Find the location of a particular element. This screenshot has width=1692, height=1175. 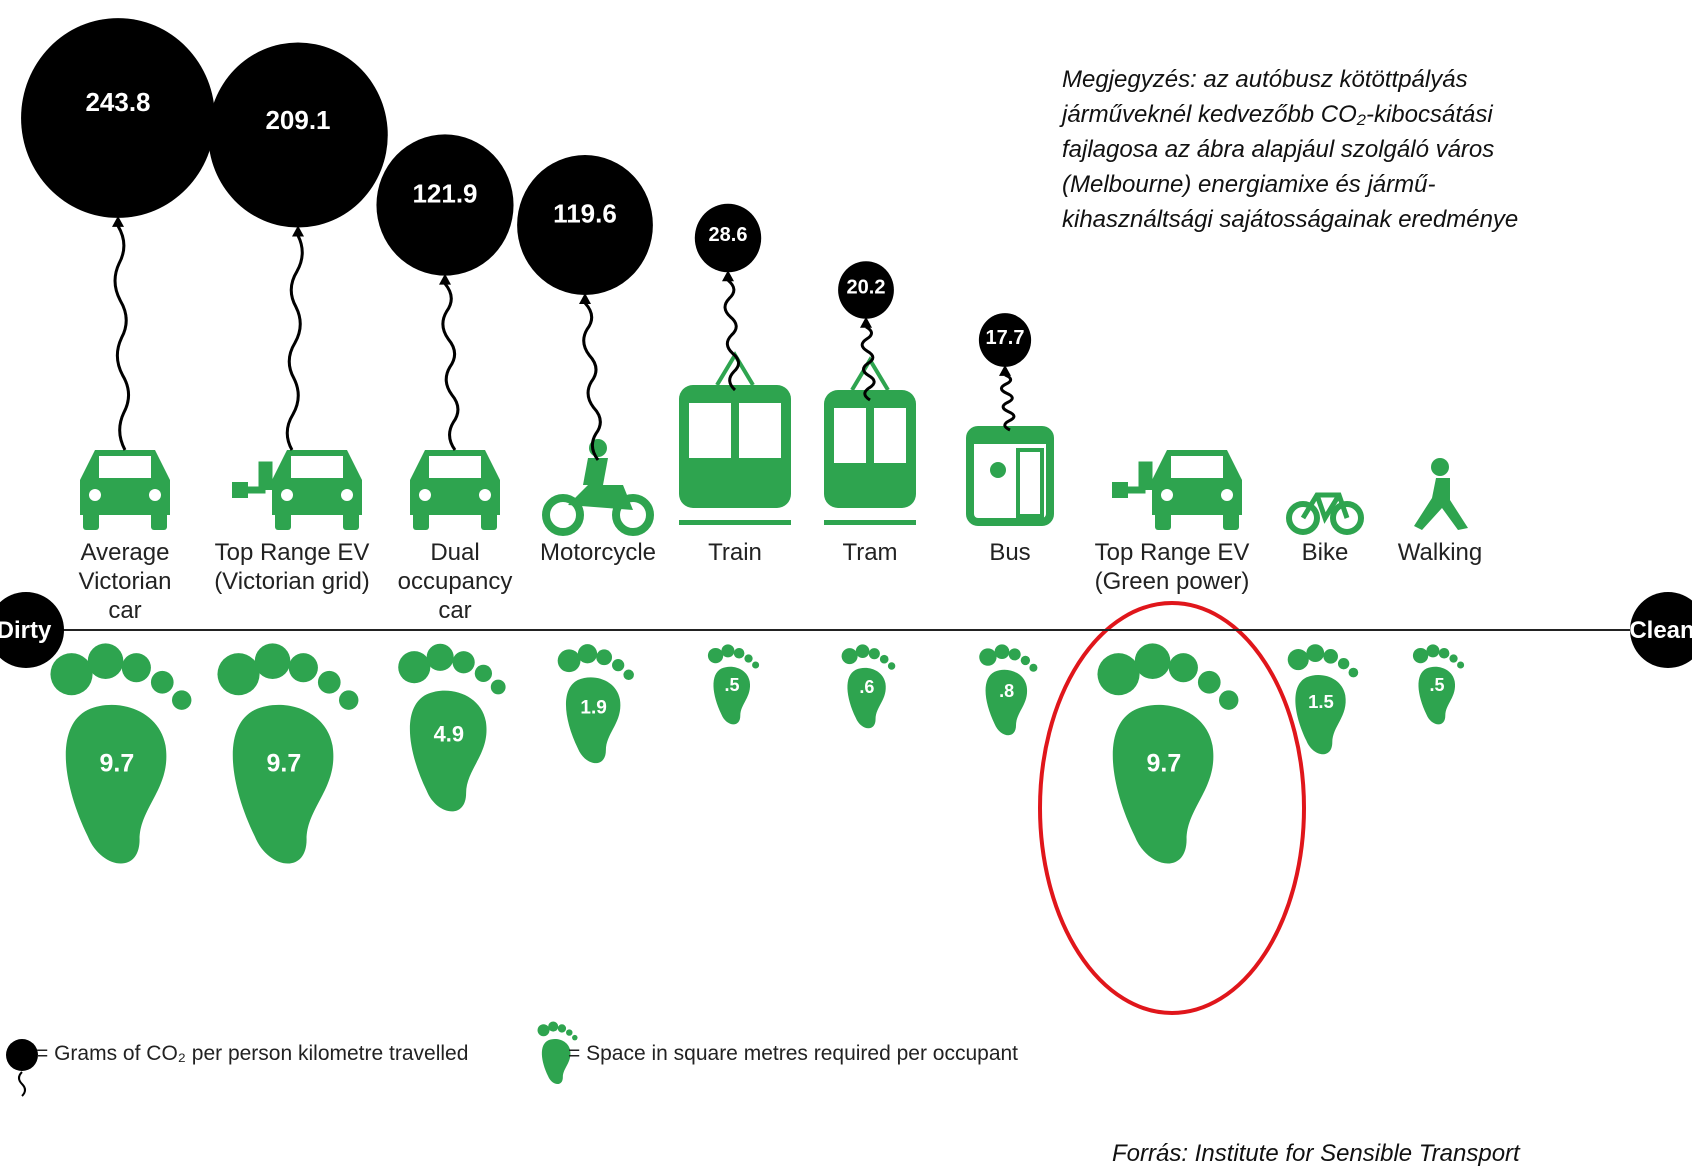

value-label: 1.9 is located at coordinates (593, 707).